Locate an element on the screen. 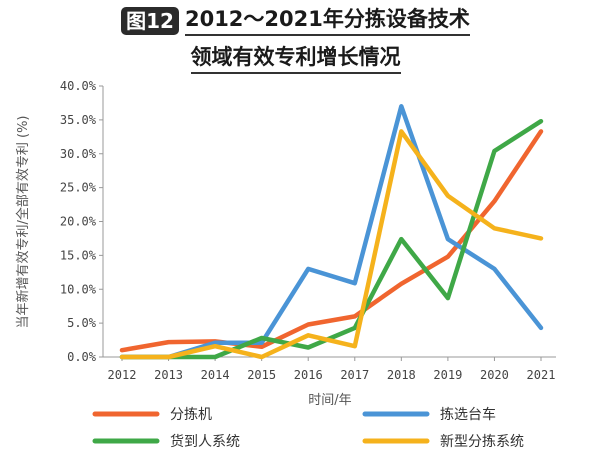 This screenshot has height=462, width=591. x-tick-label: 2018 is located at coordinates (401, 375).